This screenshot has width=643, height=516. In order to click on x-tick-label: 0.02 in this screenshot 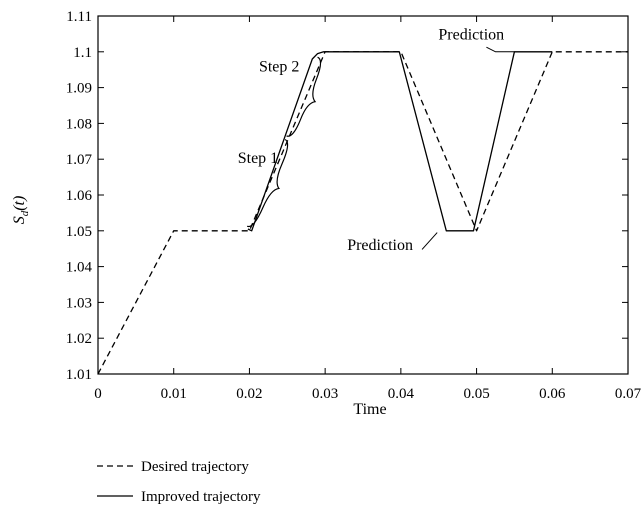, I will do `click(249, 394)`.